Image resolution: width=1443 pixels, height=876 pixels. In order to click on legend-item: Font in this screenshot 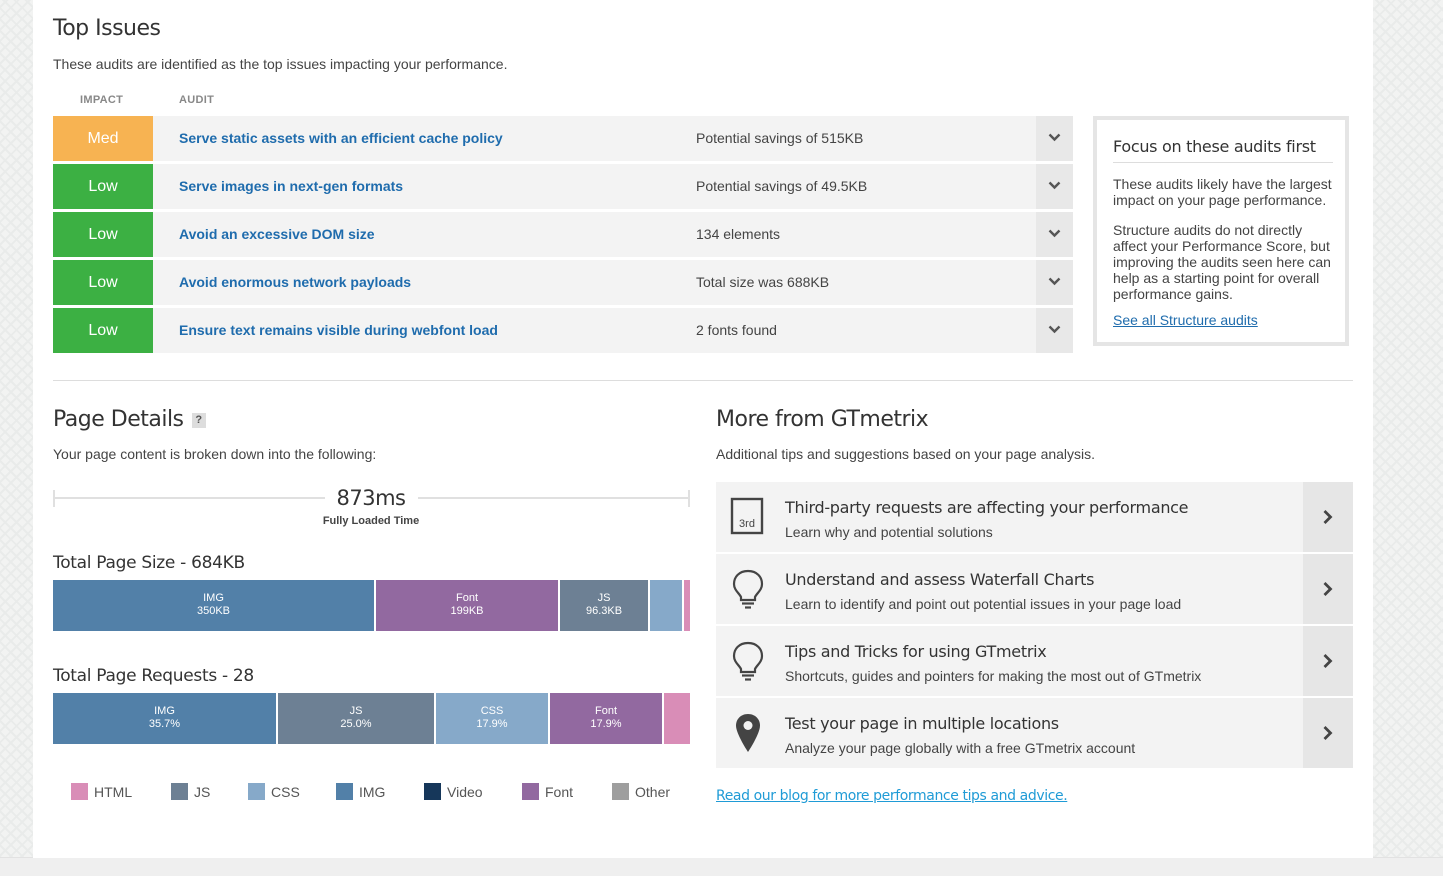, I will do `click(547, 791)`.